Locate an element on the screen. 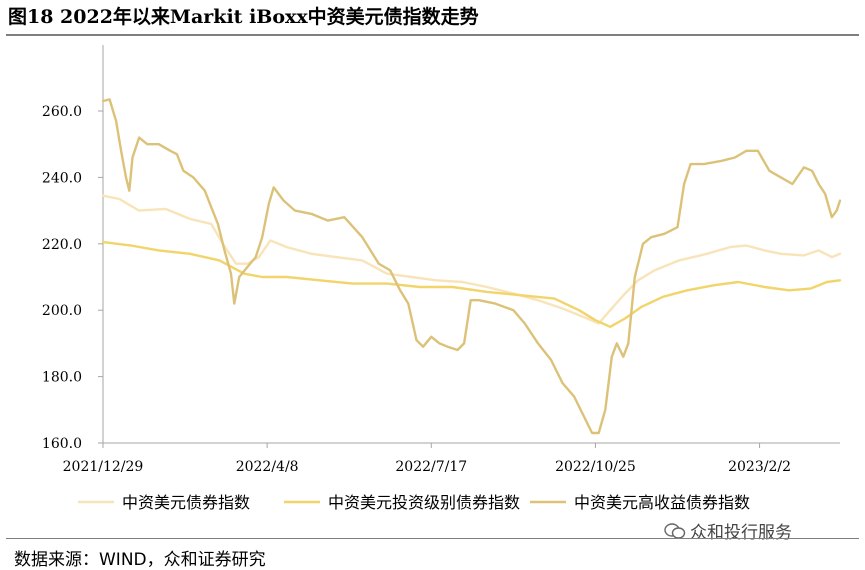  legend: 中资美元债券指数 中资美元投资级别债券指数 中资美元高收益债券指数 is located at coordinates (414, 502).